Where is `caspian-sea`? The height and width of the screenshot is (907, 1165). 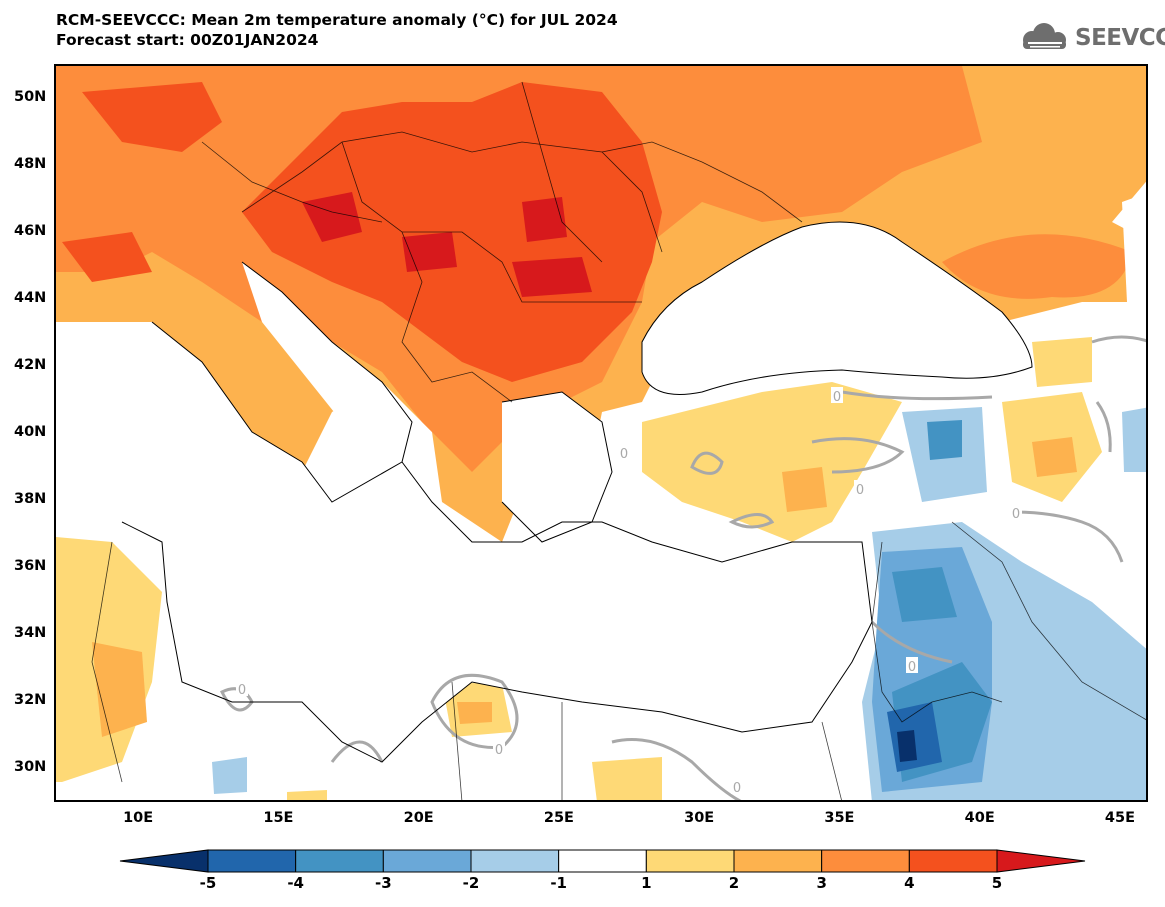
caspian-sea is located at coordinates (1134, 256).